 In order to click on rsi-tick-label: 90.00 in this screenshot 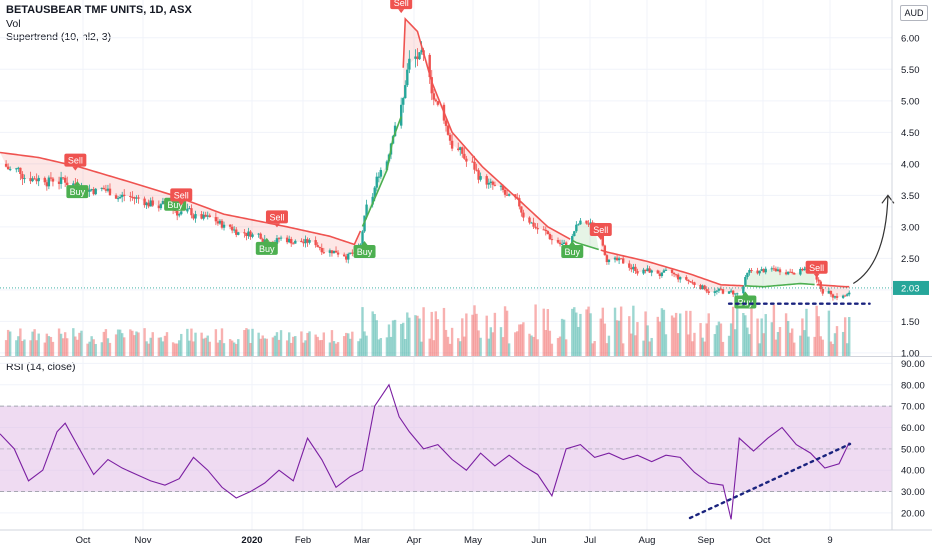, I will do `click(913, 364)`.